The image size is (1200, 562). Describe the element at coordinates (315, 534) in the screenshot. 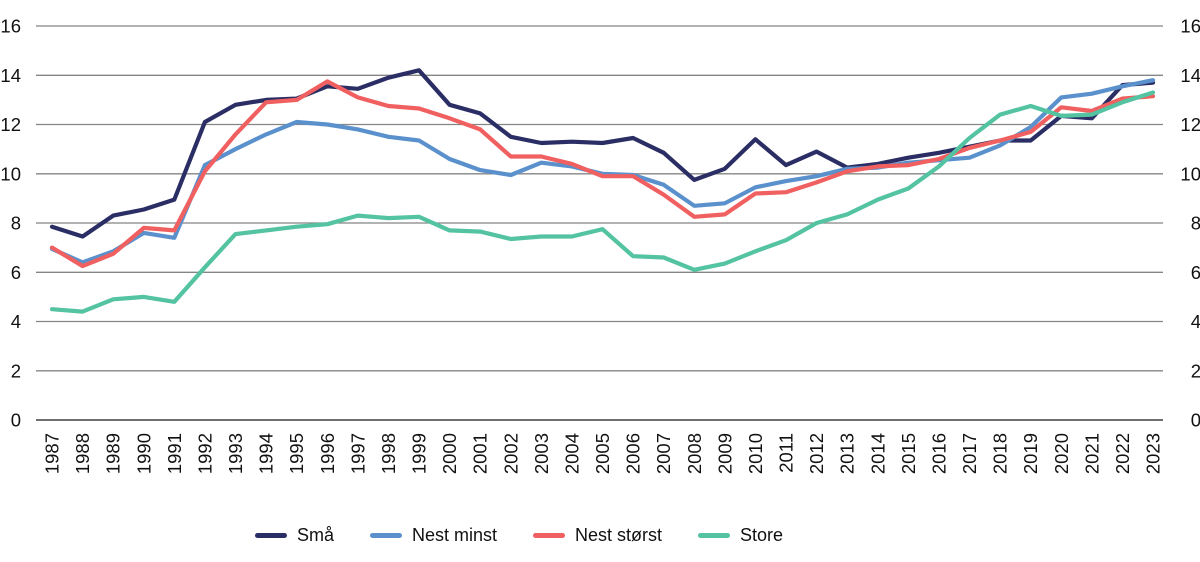

I see `legend-label-sma: Små` at that location.